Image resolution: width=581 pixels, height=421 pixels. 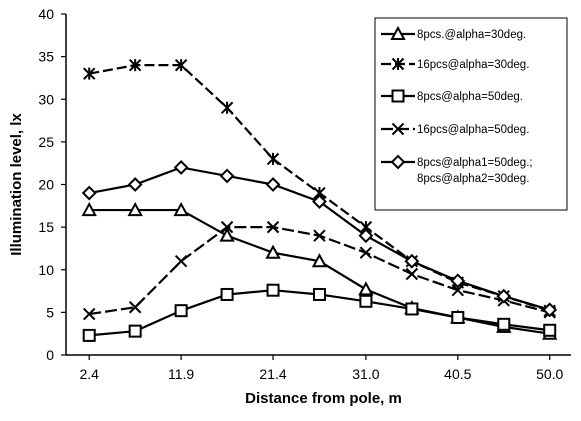 I want to click on x-tick-label: 21.4, so click(x=272, y=374).